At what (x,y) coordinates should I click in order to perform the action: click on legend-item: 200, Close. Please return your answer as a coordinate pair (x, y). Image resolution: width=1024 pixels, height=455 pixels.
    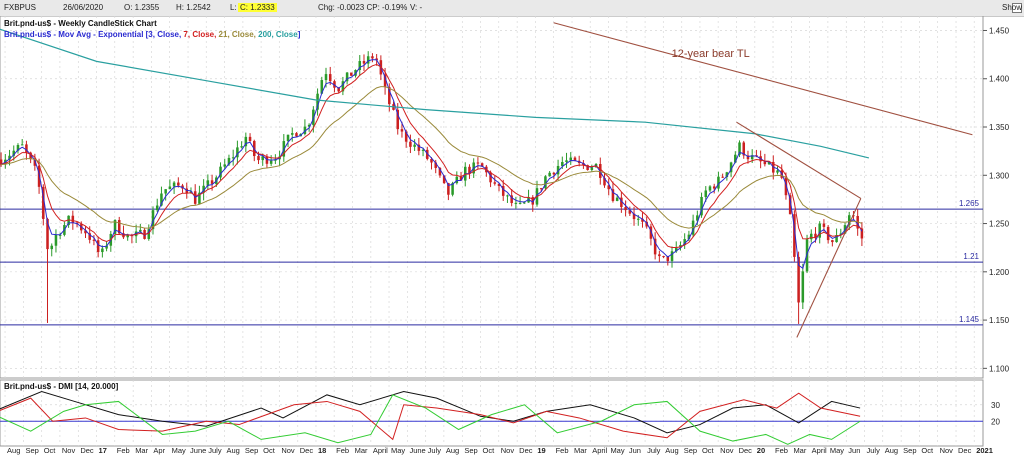
    Looking at the image, I should click on (278, 34).